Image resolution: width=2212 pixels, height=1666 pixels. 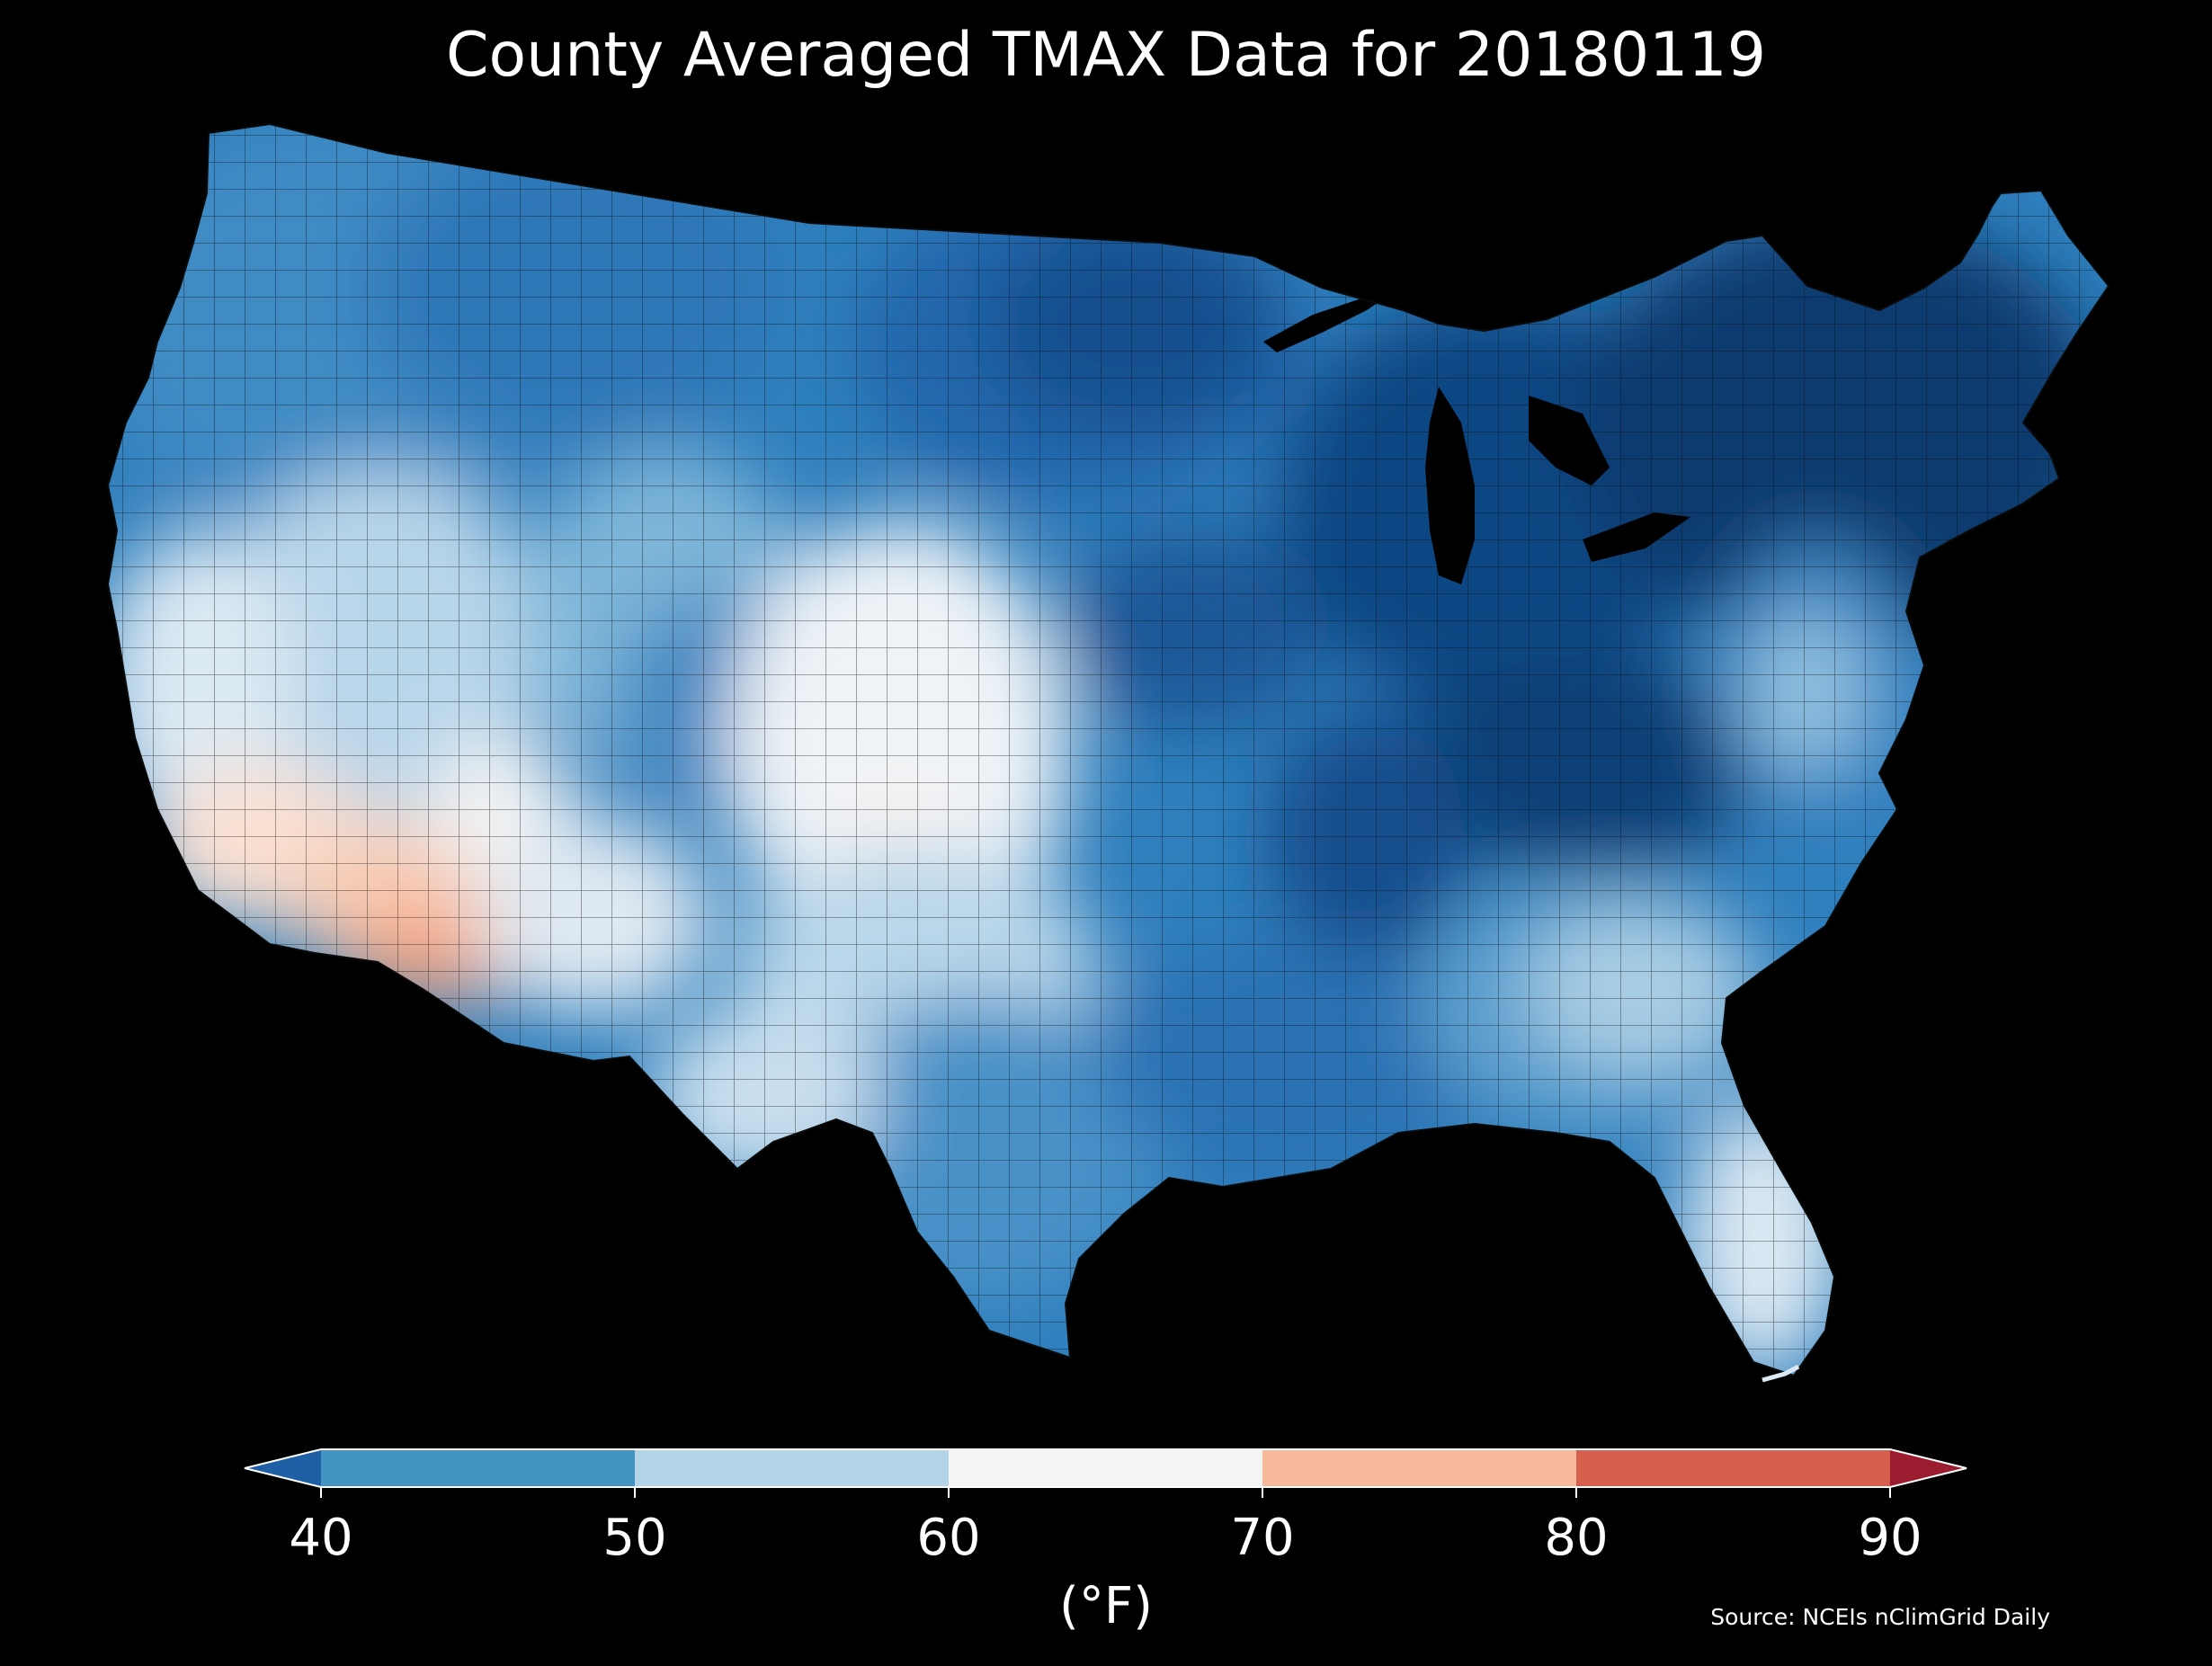 I want to click on colorbar-extend-low, so click(x=283, y=1468).